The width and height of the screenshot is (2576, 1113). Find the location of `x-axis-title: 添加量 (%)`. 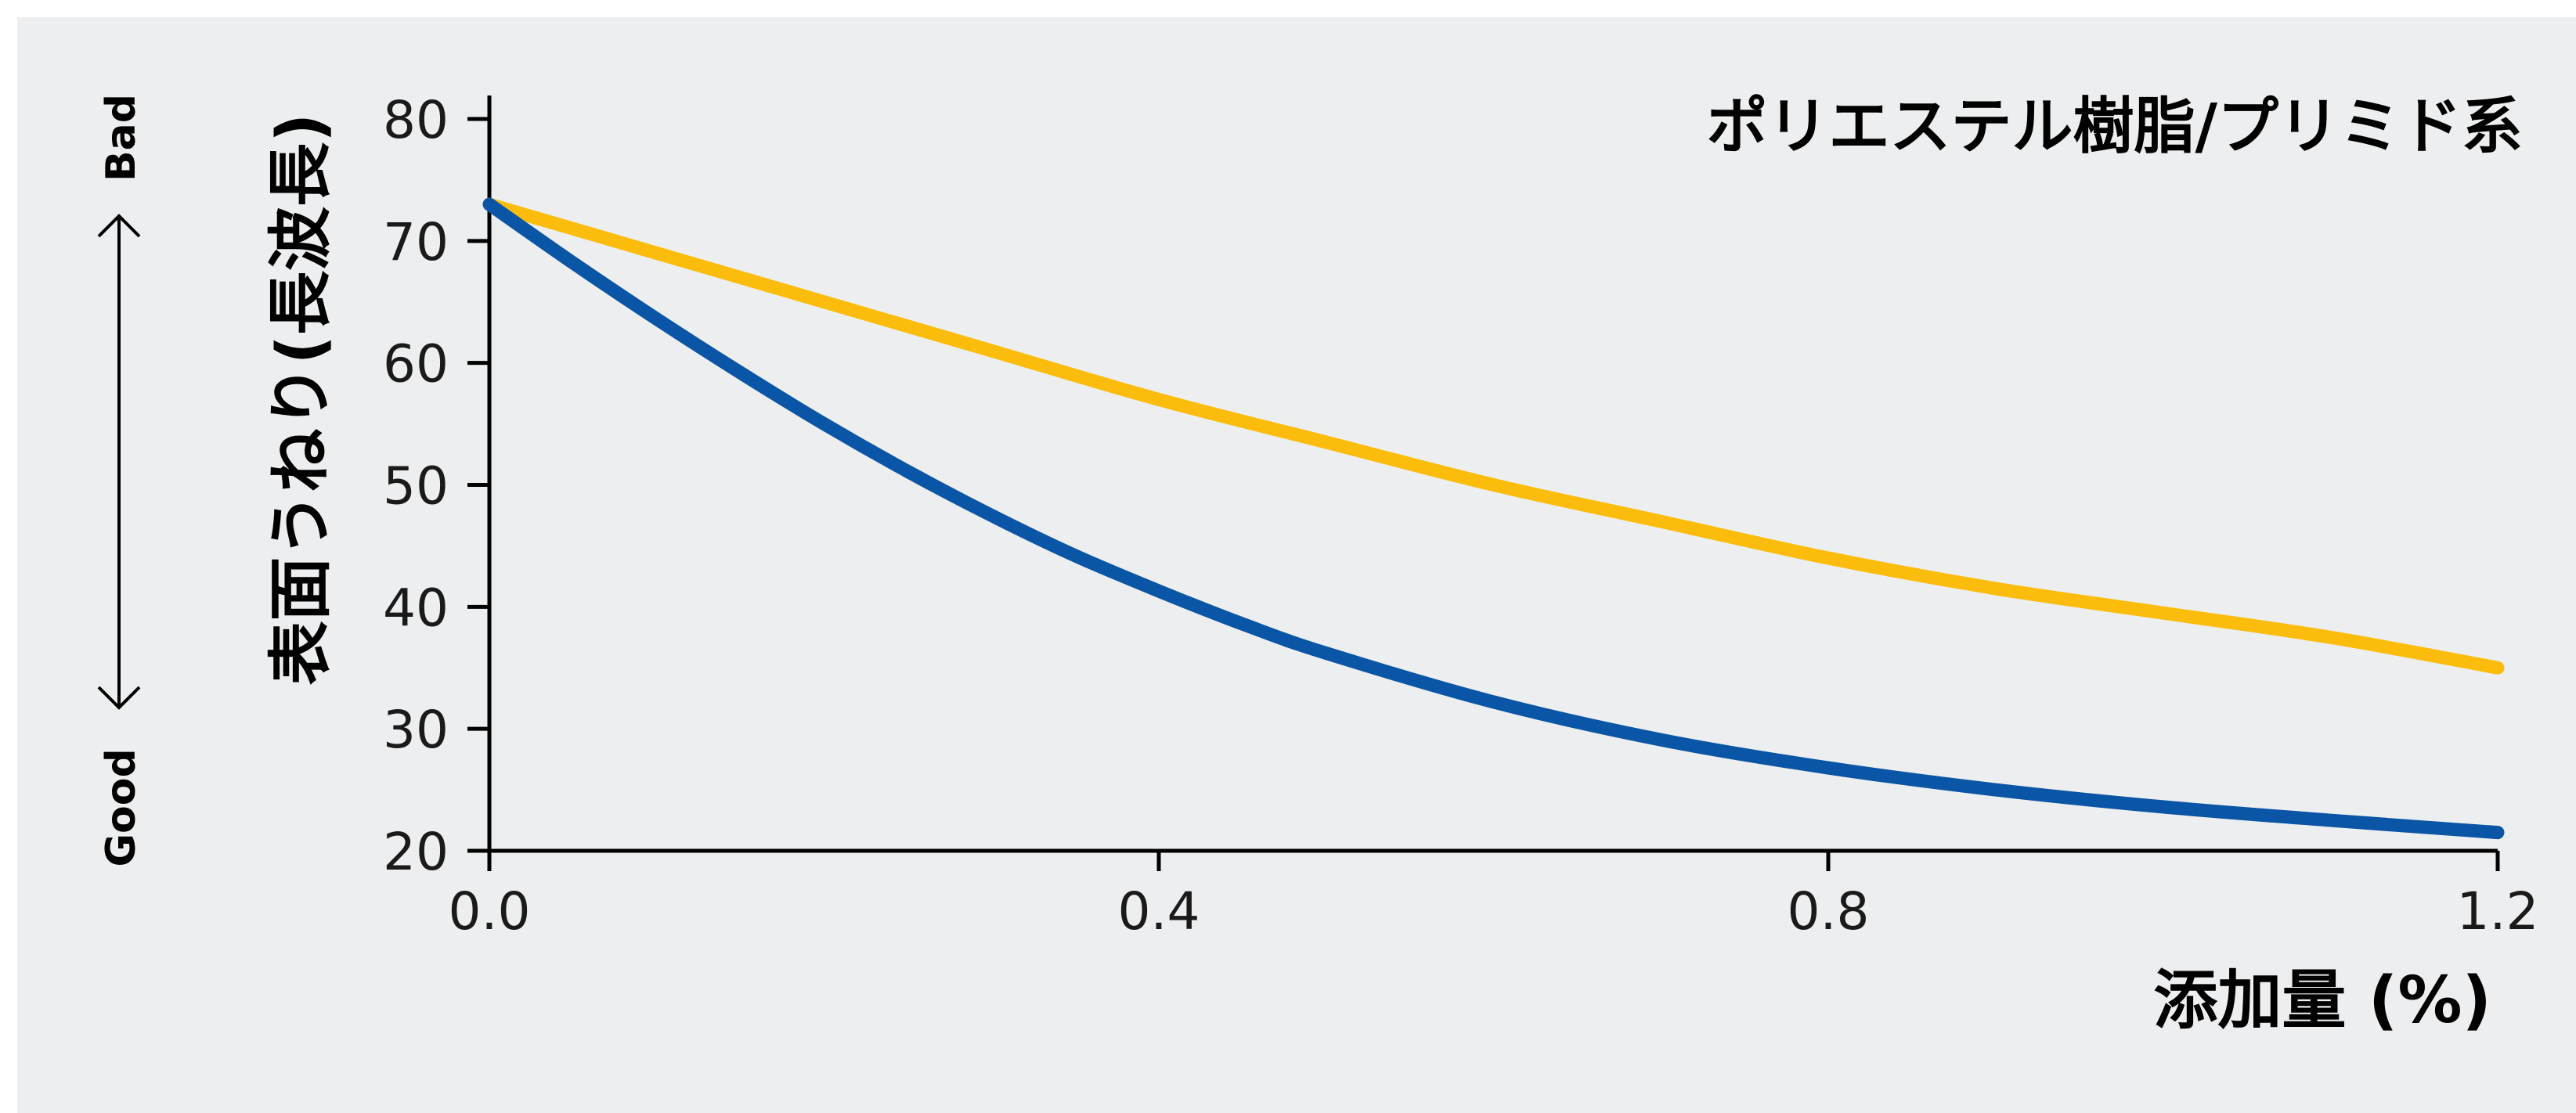

x-axis-title: 添加量 (%) is located at coordinates (2322, 1001).